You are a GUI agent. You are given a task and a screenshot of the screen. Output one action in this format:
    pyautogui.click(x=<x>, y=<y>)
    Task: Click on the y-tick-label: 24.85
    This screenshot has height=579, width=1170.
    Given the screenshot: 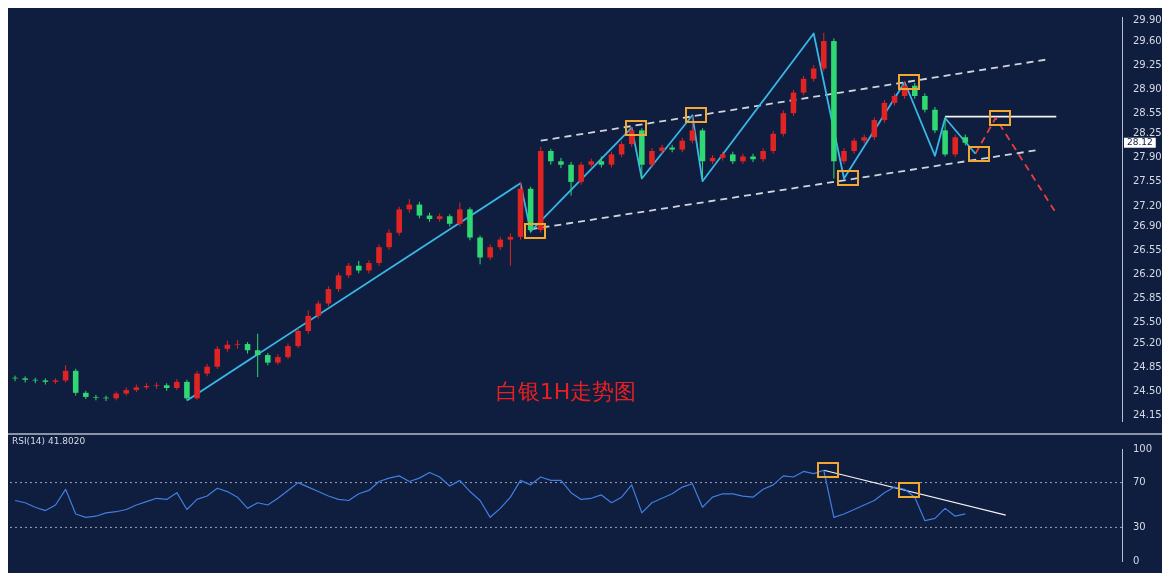 What is the action you would take?
    pyautogui.click(x=1147, y=366)
    